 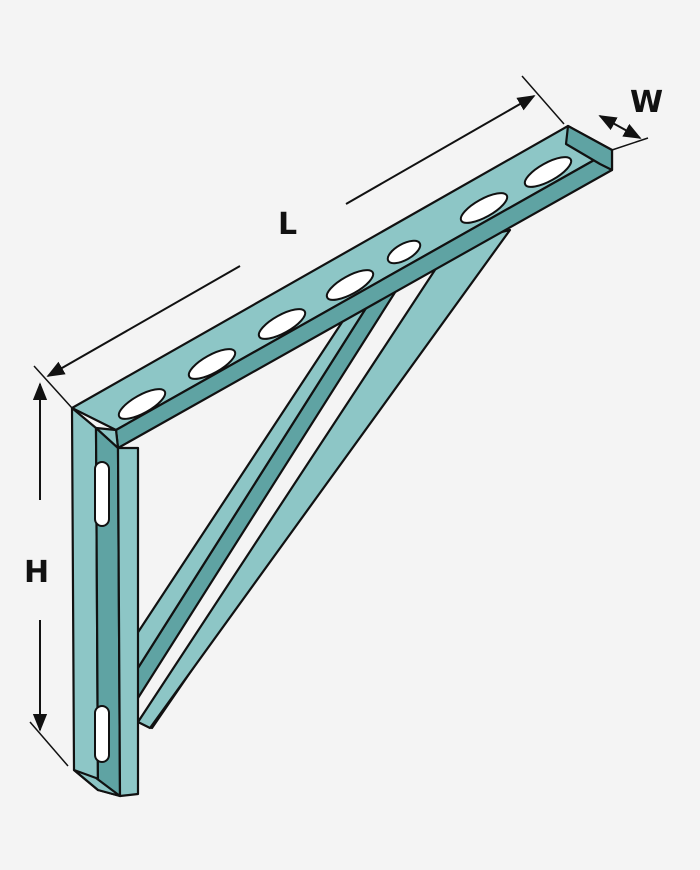 What do you see at coordinates (630, 144) in the screenshot?
I see `width-extension` at bounding box center [630, 144].